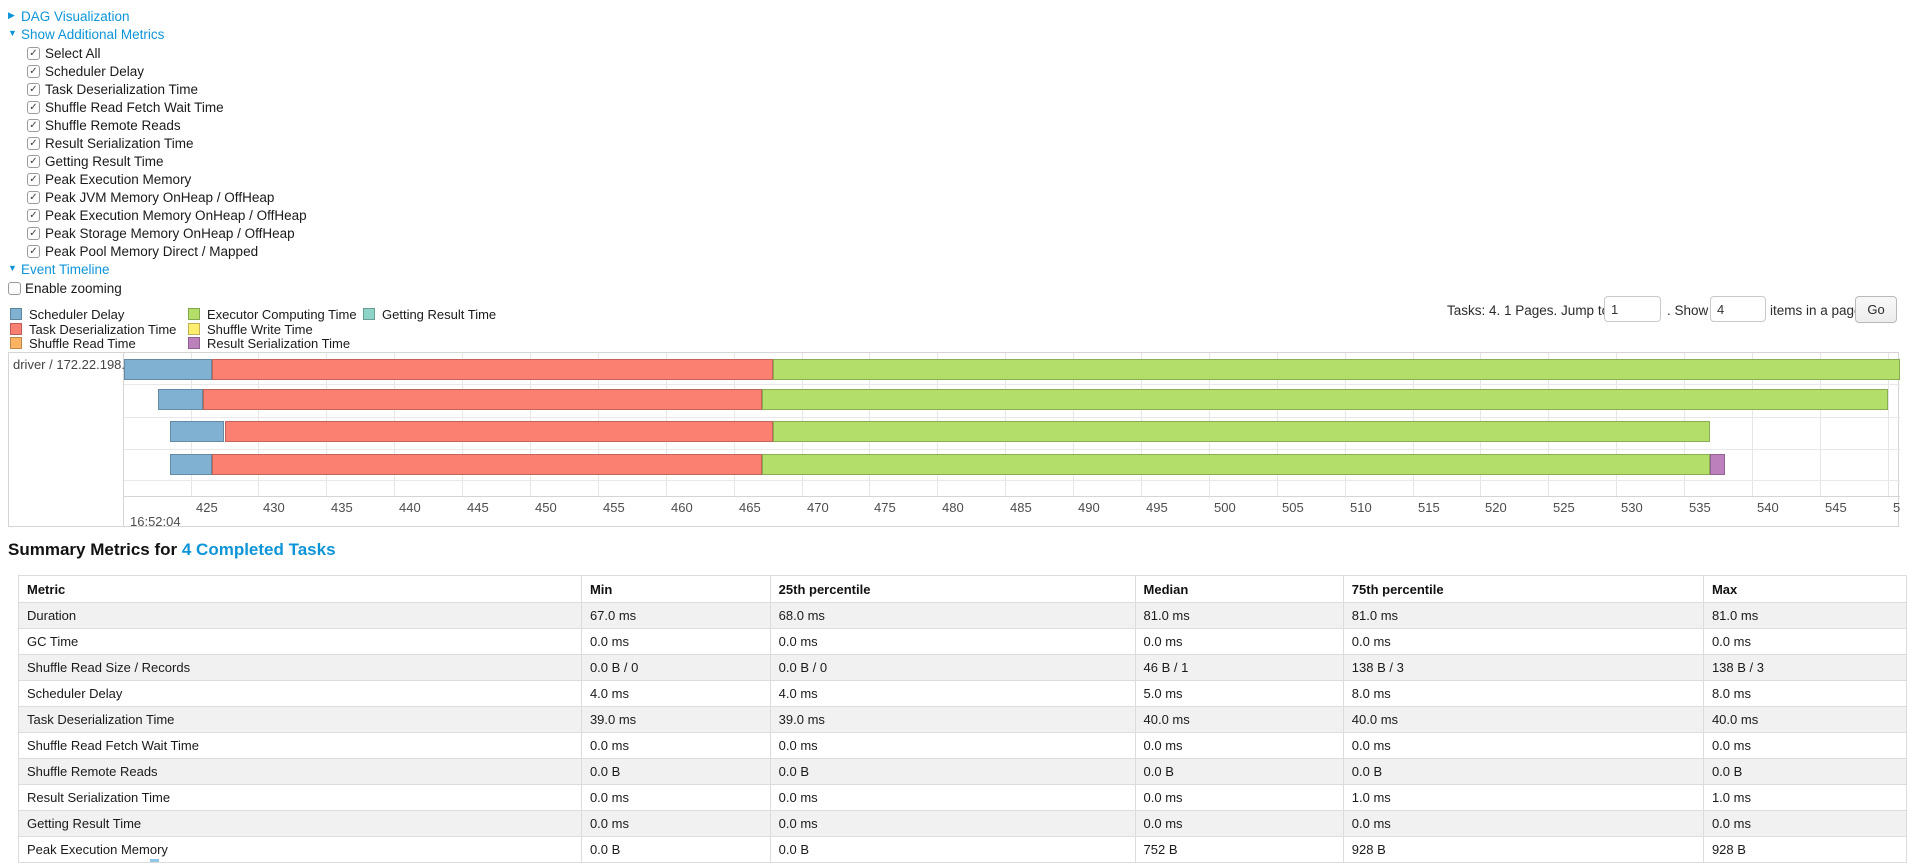 This screenshot has height=865, width=1907. What do you see at coordinates (152, 251) in the screenshot?
I see `metric-checkbox-label: Peak Pool Memory Direct / Mapped` at bounding box center [152, 251].